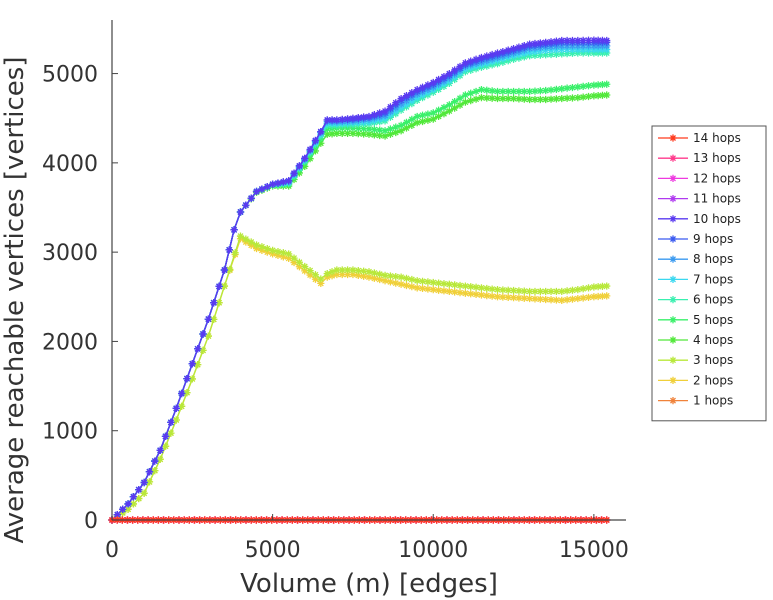  Describe the element at coordinates (91, 521) in the screenshot. I see `y-tick-label: 0` at that location.